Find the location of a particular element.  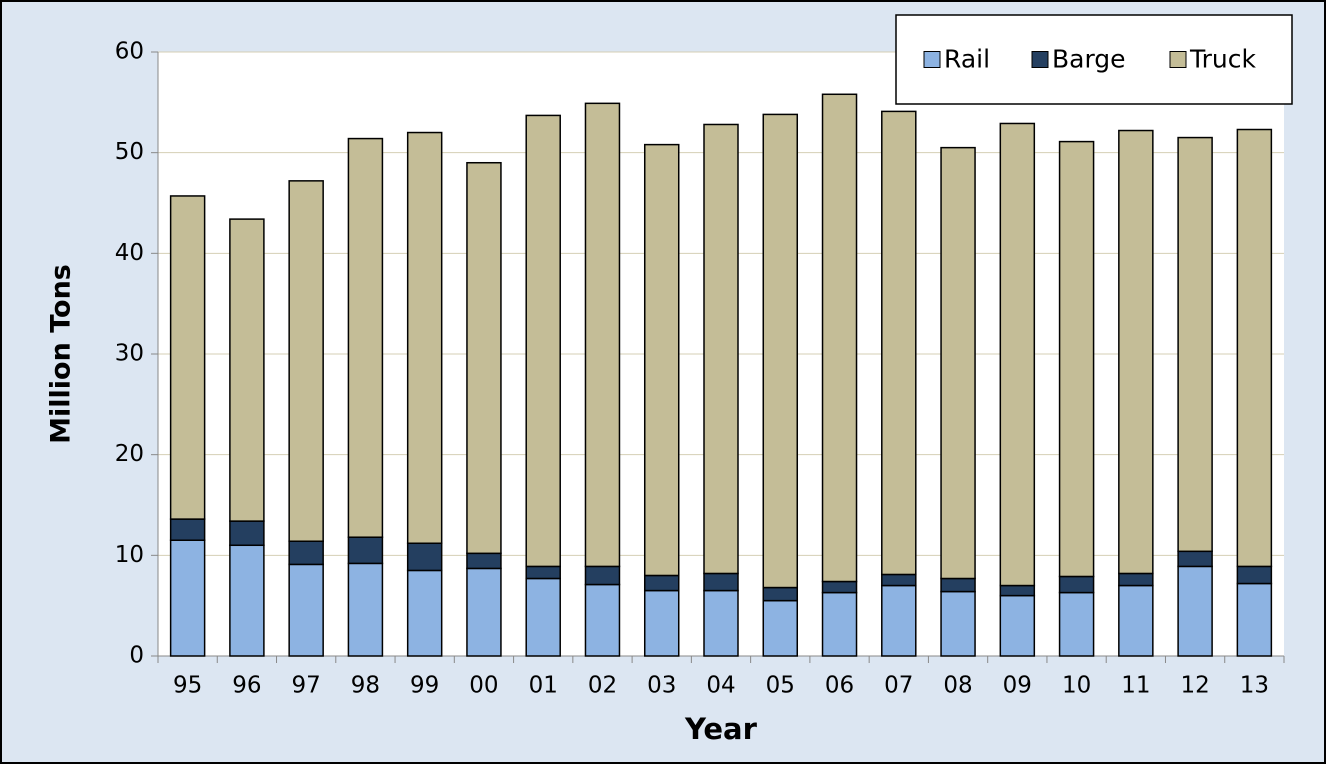

y-tick-label: 0 is located at coordinates (136, 656).